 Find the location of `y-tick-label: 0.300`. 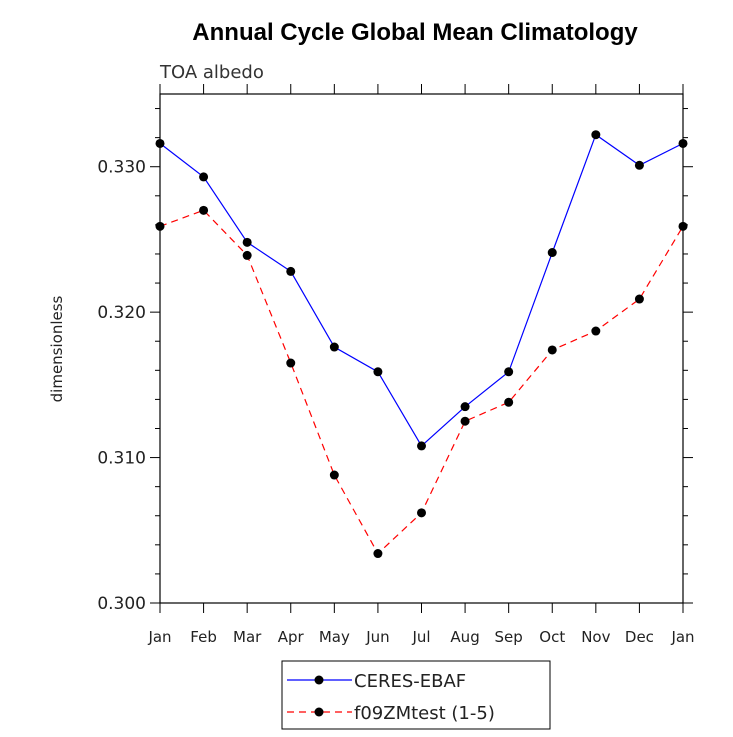

y-tick-label: 0.300 is located at coordinates (121, 604).